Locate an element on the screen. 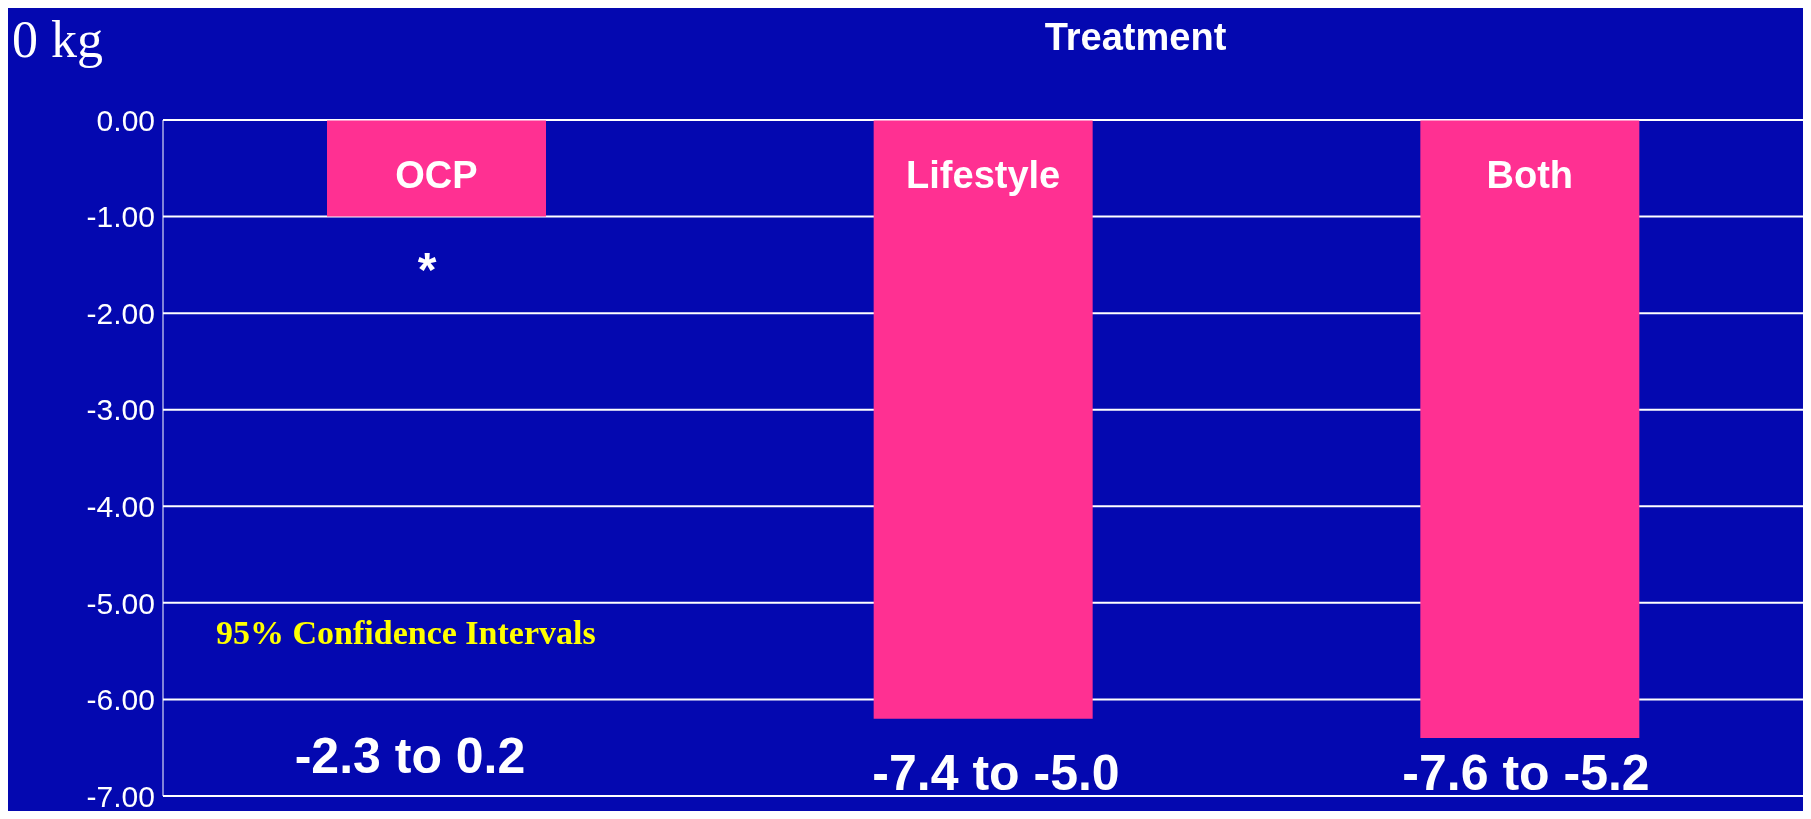  annotation: -7.4 to -5.0 is located at coordinates (996, 774).